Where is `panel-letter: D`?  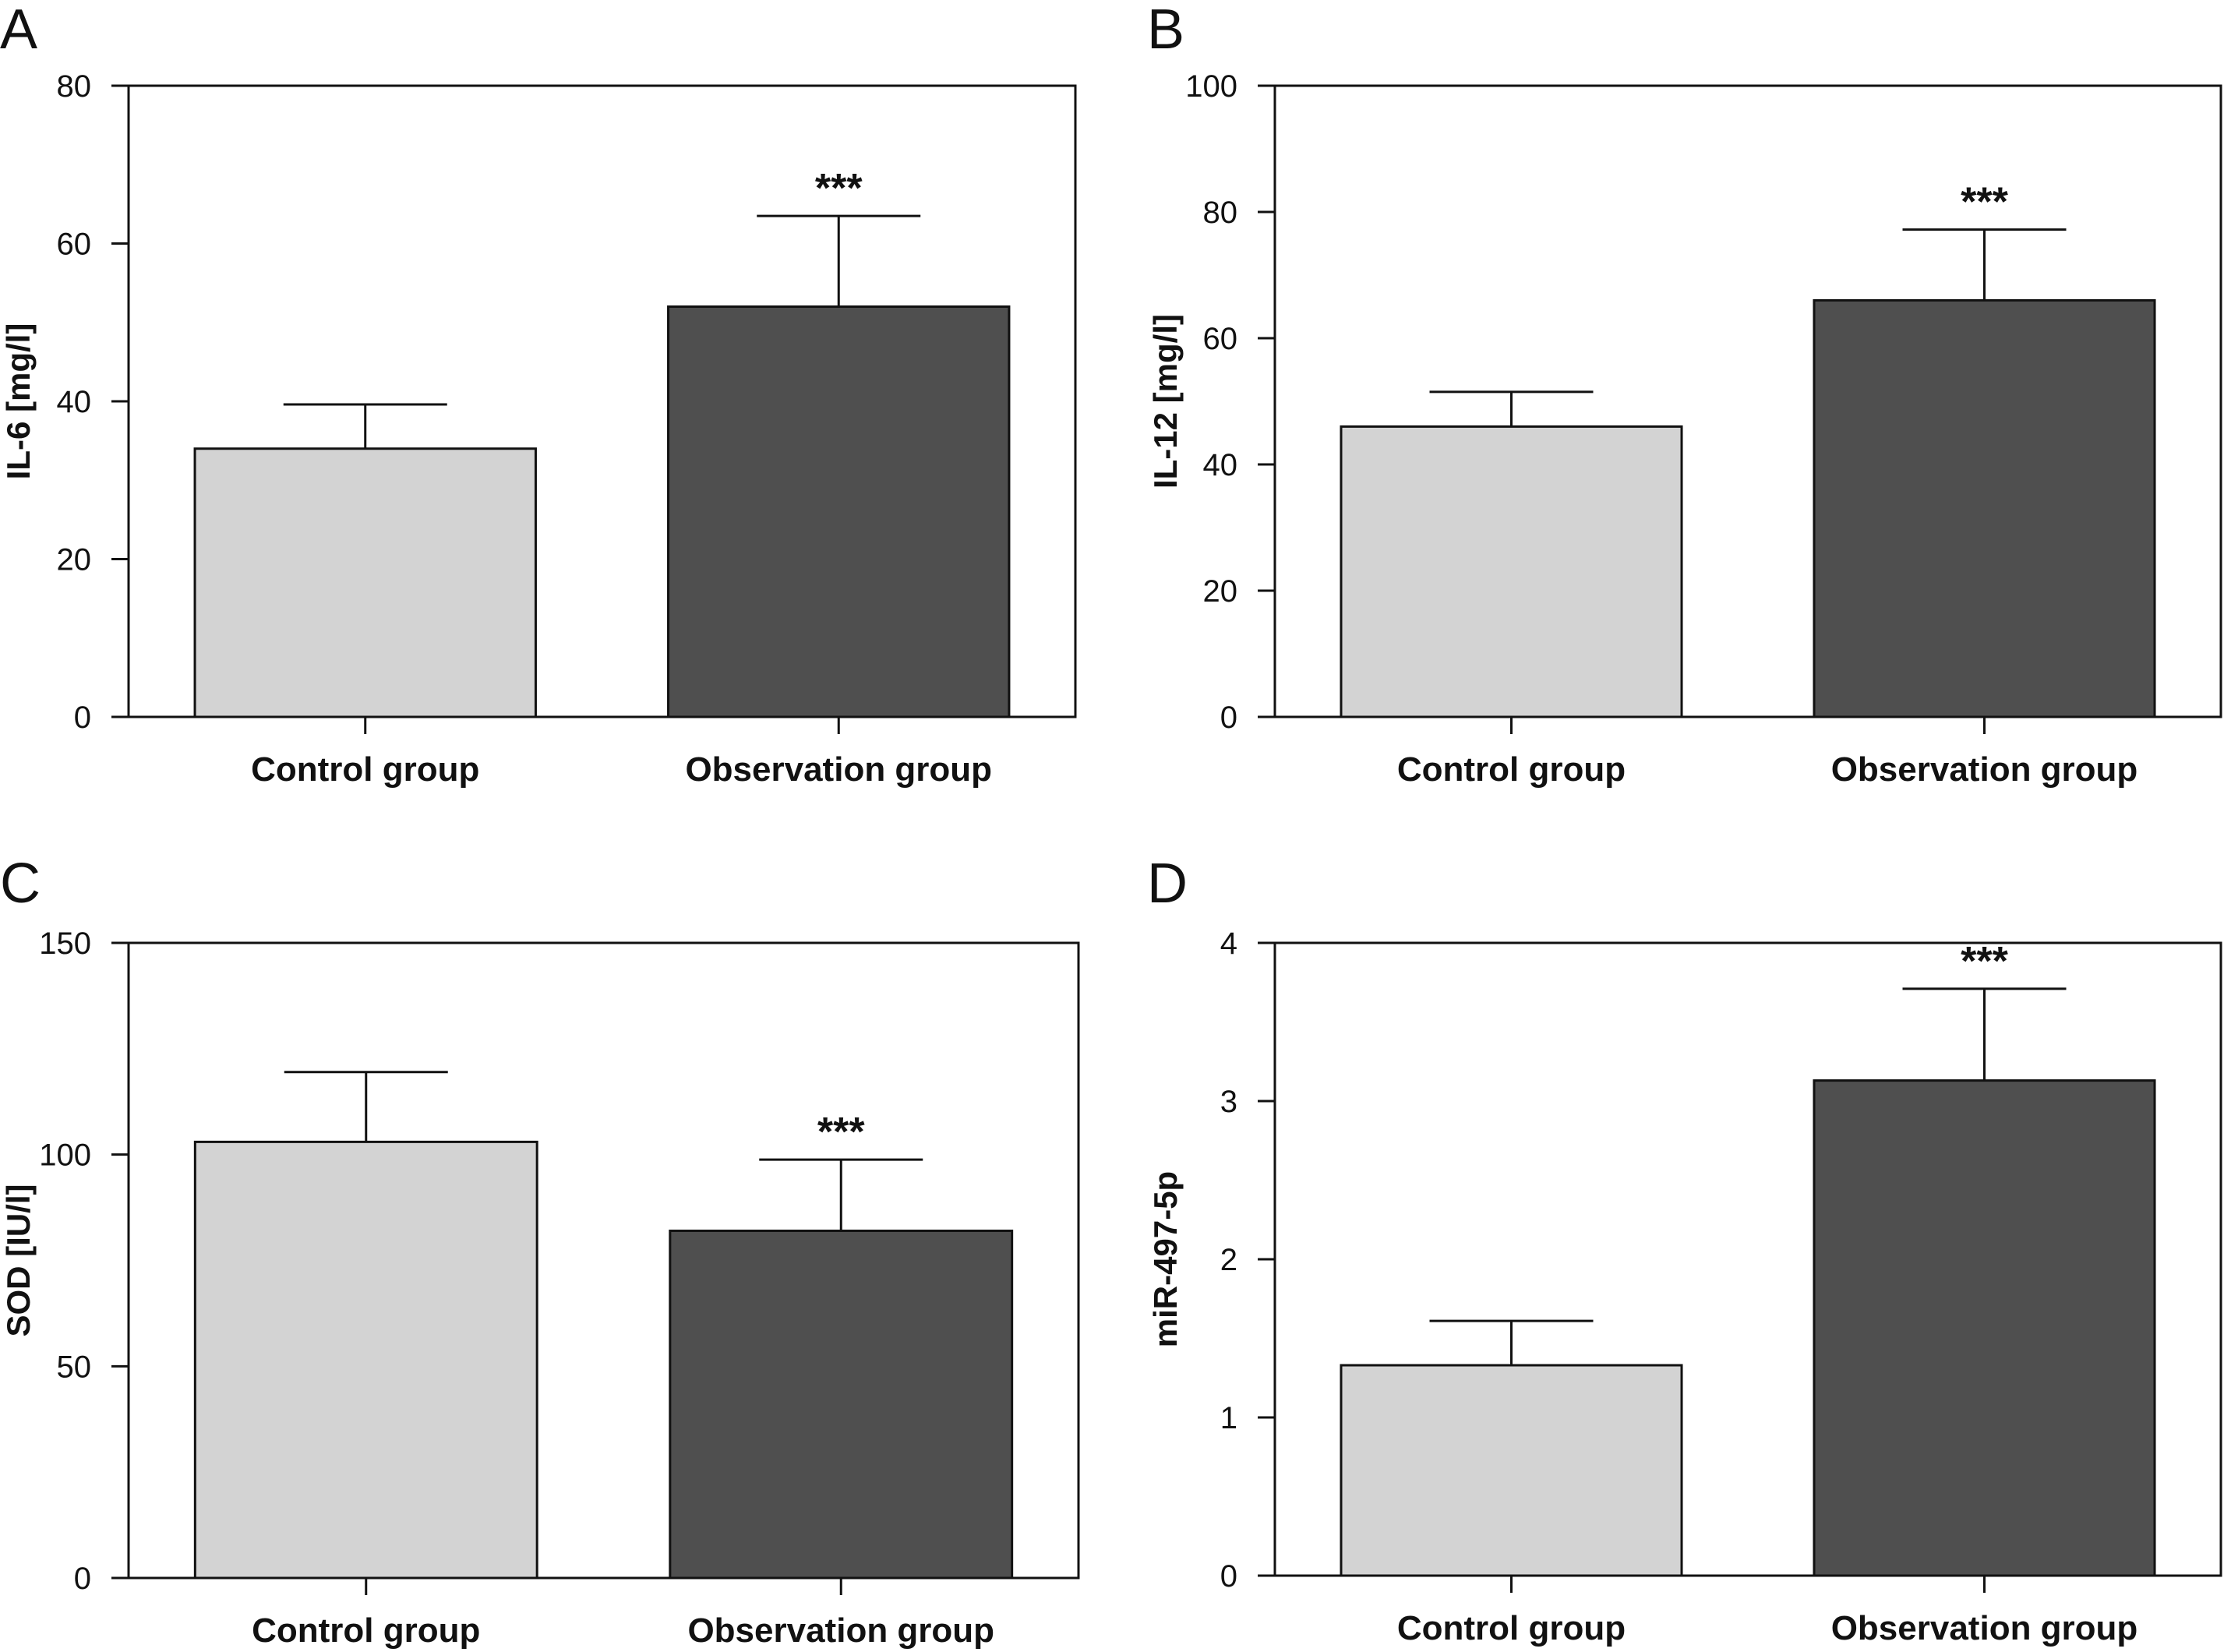
panel-letter: D is located at coordinates (1167, 884).